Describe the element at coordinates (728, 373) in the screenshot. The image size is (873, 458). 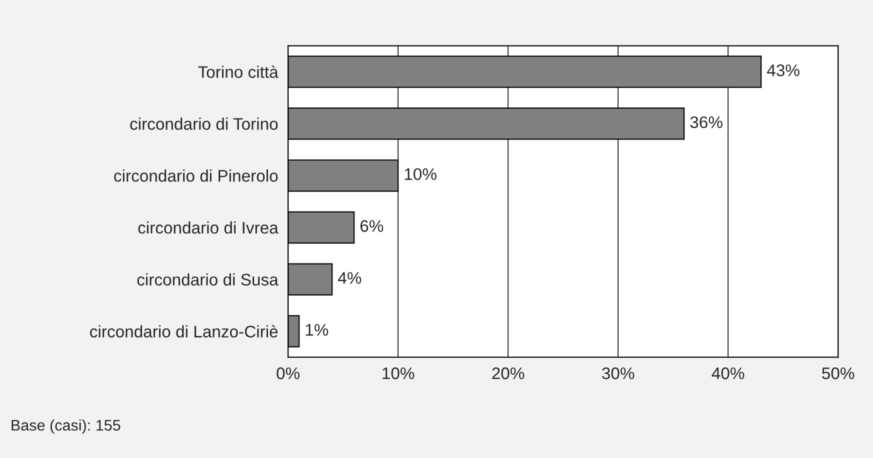
I see `x-tick-label: 40%` at that location.